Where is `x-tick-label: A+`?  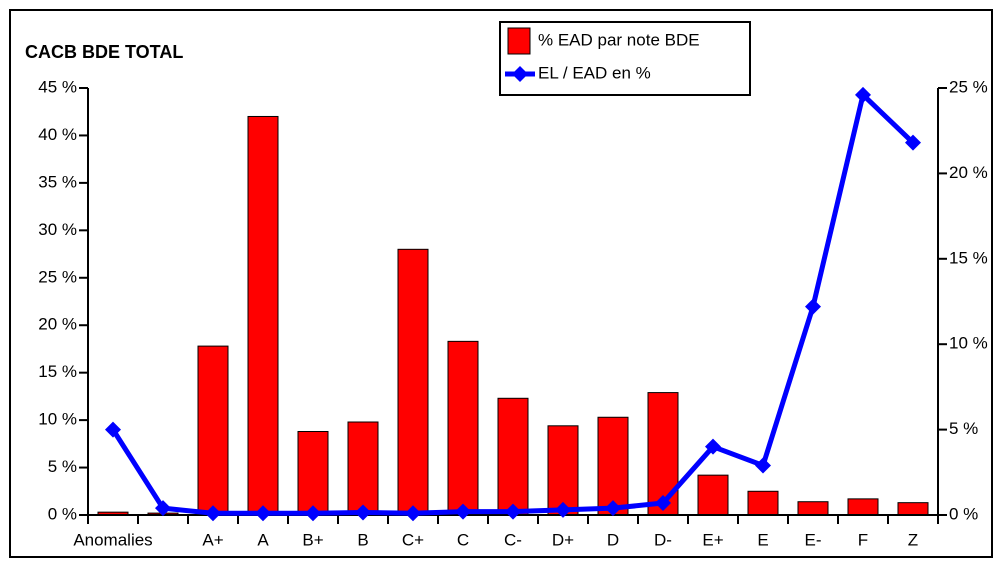 x-tick-label: A+ is located at coordinates (212, 539).